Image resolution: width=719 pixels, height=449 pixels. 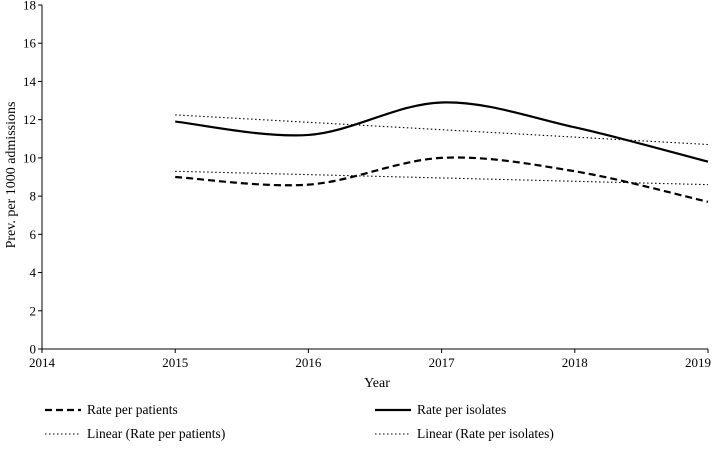 What do you see at coordinates (33, 310) in the screenshot?
I see `y-tick-label: 2` at bounding box center [33, 310].